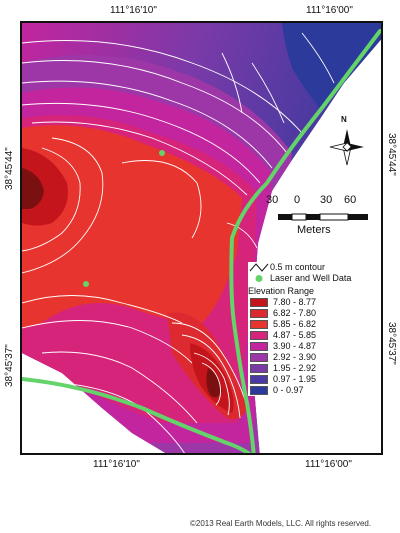 The image size is (400, 533). I want to click on scale-tick: 60, so click(350, 200).